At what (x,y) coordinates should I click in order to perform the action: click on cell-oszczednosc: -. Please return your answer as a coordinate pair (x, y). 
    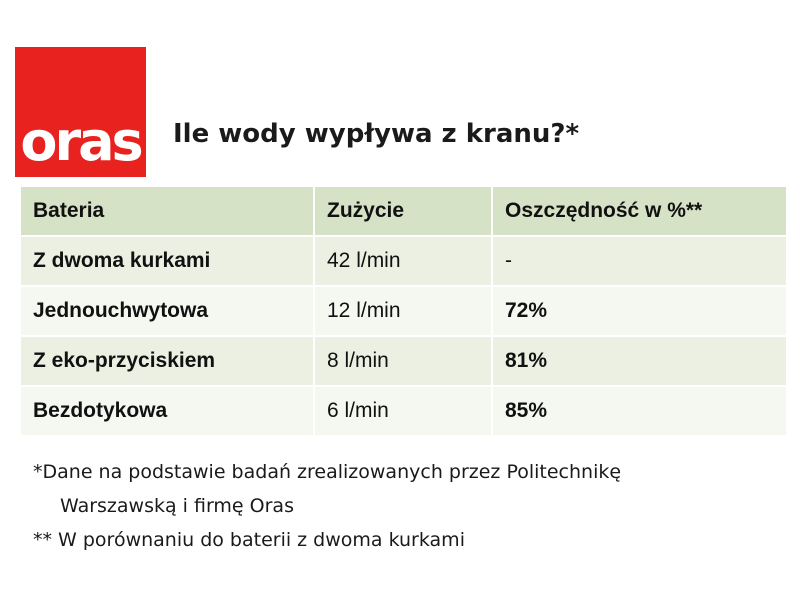
    Looking at the image, I should click on (639, 261).